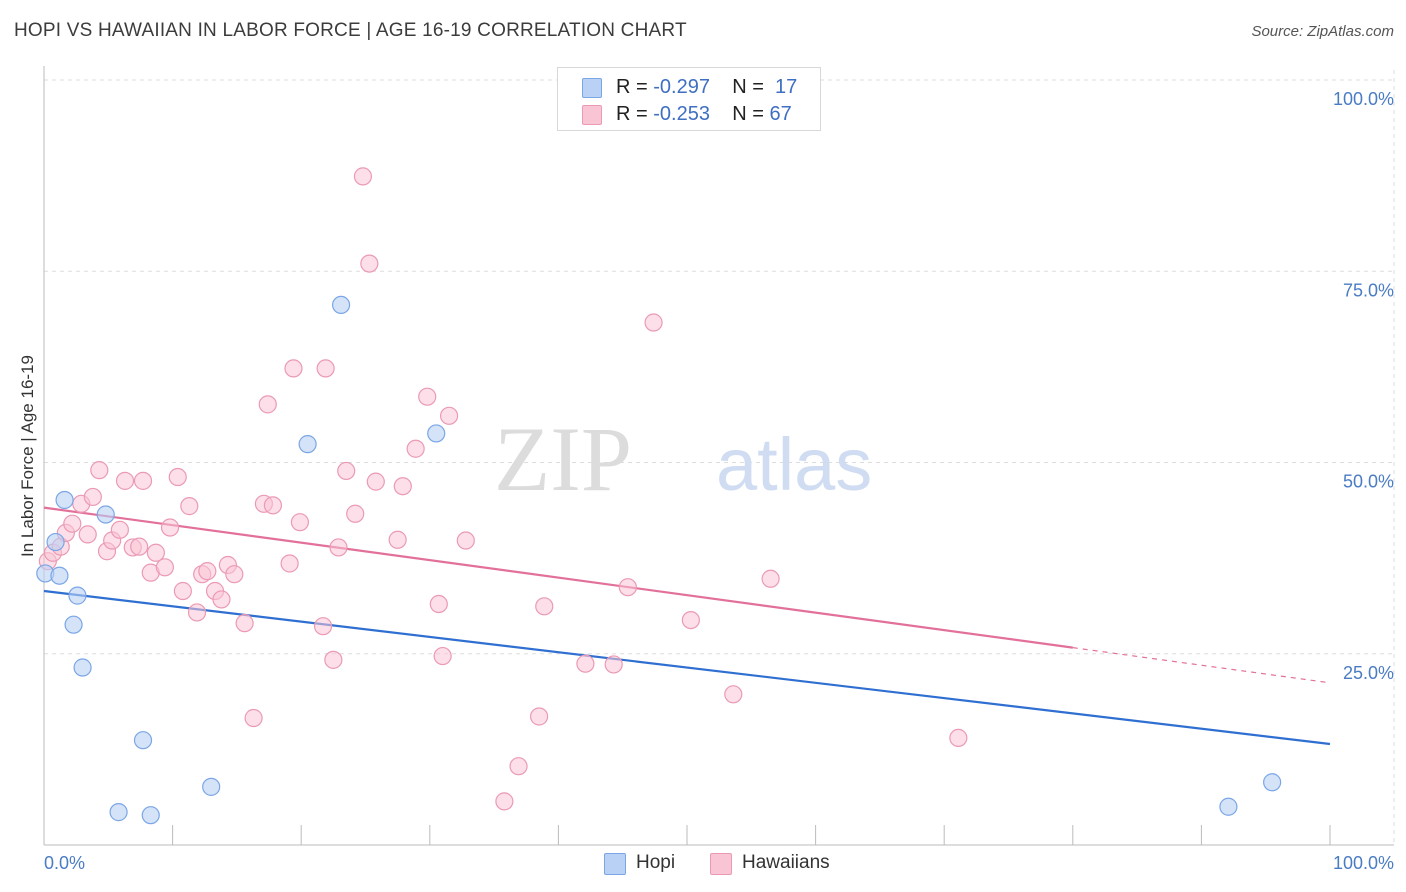  What do you see at coordinates (1322, 31) in the screenshot?
I see `source-label: Source: ZipAtlas.com` at bounding box center [1322, 31].